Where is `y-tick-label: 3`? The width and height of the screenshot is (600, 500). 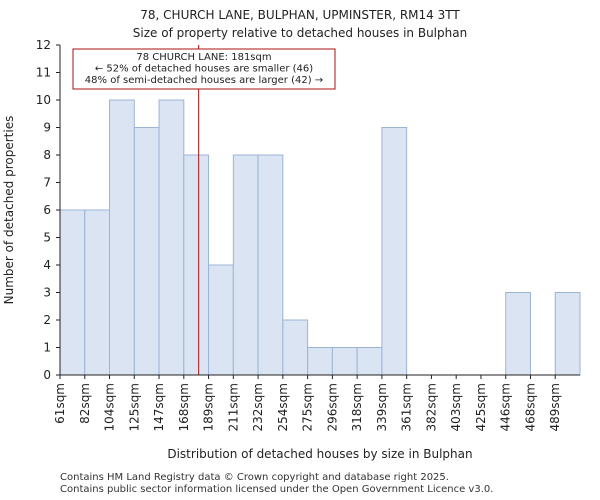 y-tick-label: 3 is located at coordinates (47, 293).